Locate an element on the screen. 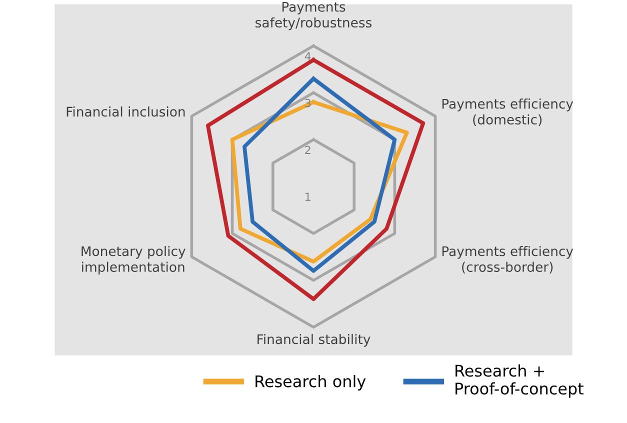  spoke-label: Payments efficiency (cross-border) is located at coordinates (508, 260).